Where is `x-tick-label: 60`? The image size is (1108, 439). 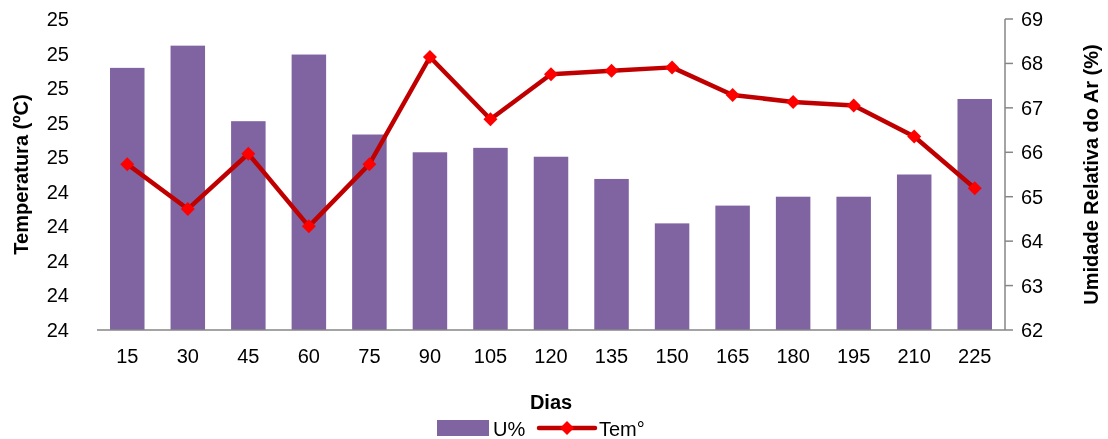 x-tick-label: 60 is located at coordinates (308, 356).